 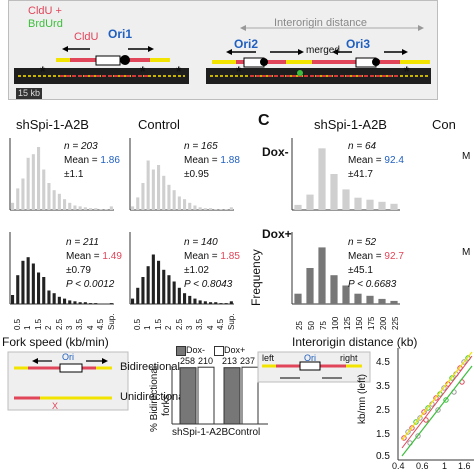 What do you see at coordinates (45, 11) in the screenshot?
I see `cldu-label-1: CldU +` at bounding box center [45, 11].